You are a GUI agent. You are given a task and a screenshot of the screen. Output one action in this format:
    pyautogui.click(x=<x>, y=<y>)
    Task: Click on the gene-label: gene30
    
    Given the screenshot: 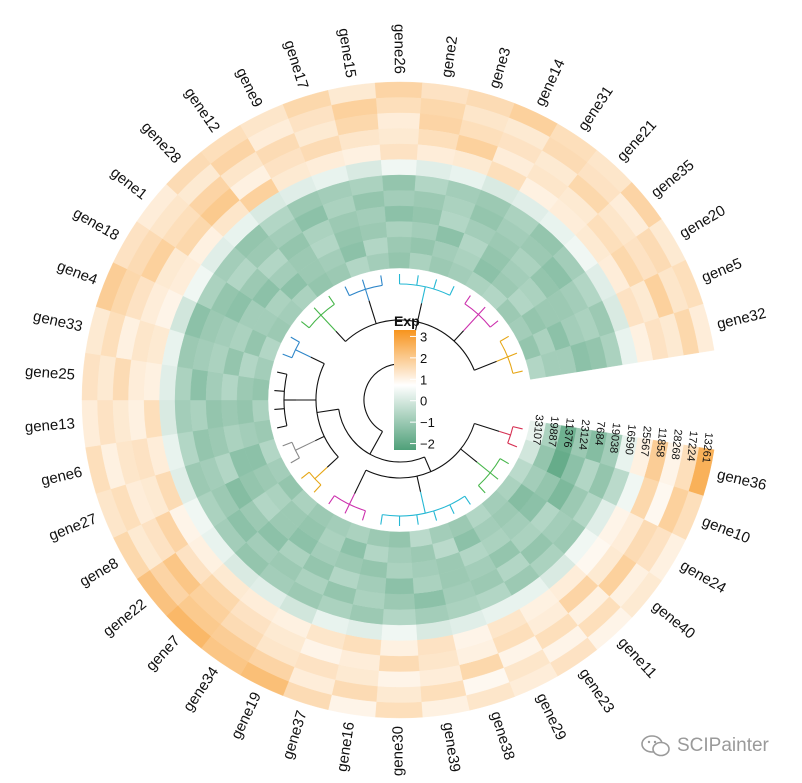 What is the action you would take?
    pyautogui.click(x=397, y=751)
    